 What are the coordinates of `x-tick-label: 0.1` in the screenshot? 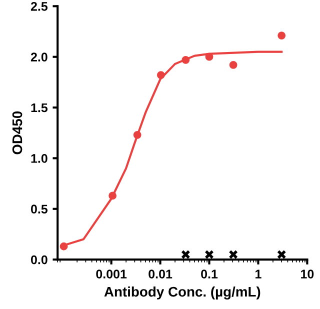 It's located at (209, 274).